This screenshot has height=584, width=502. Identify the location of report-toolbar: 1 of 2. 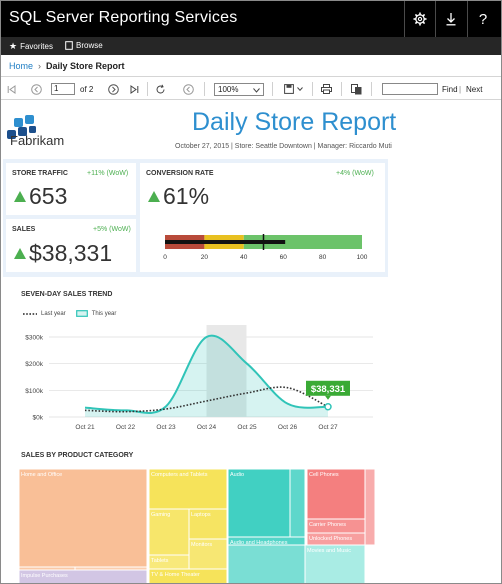
(251, 89).